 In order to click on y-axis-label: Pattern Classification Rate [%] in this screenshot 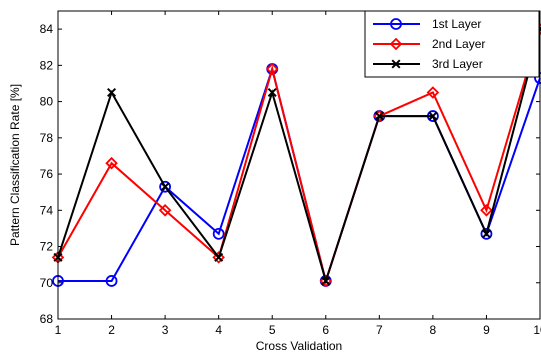, I will do `click(15, 165)`.